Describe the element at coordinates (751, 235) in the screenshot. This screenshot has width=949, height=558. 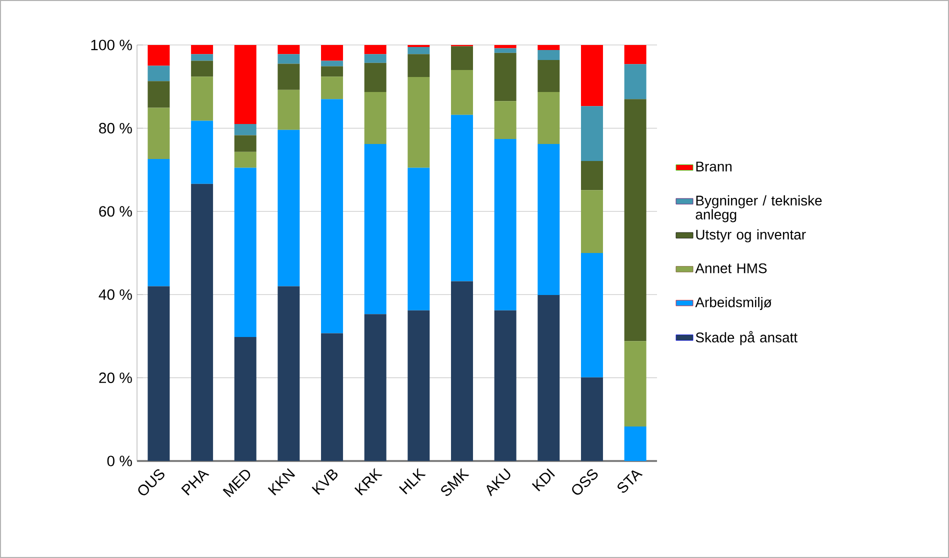
I see `legend-label: Utstyr og inventar` at that location.